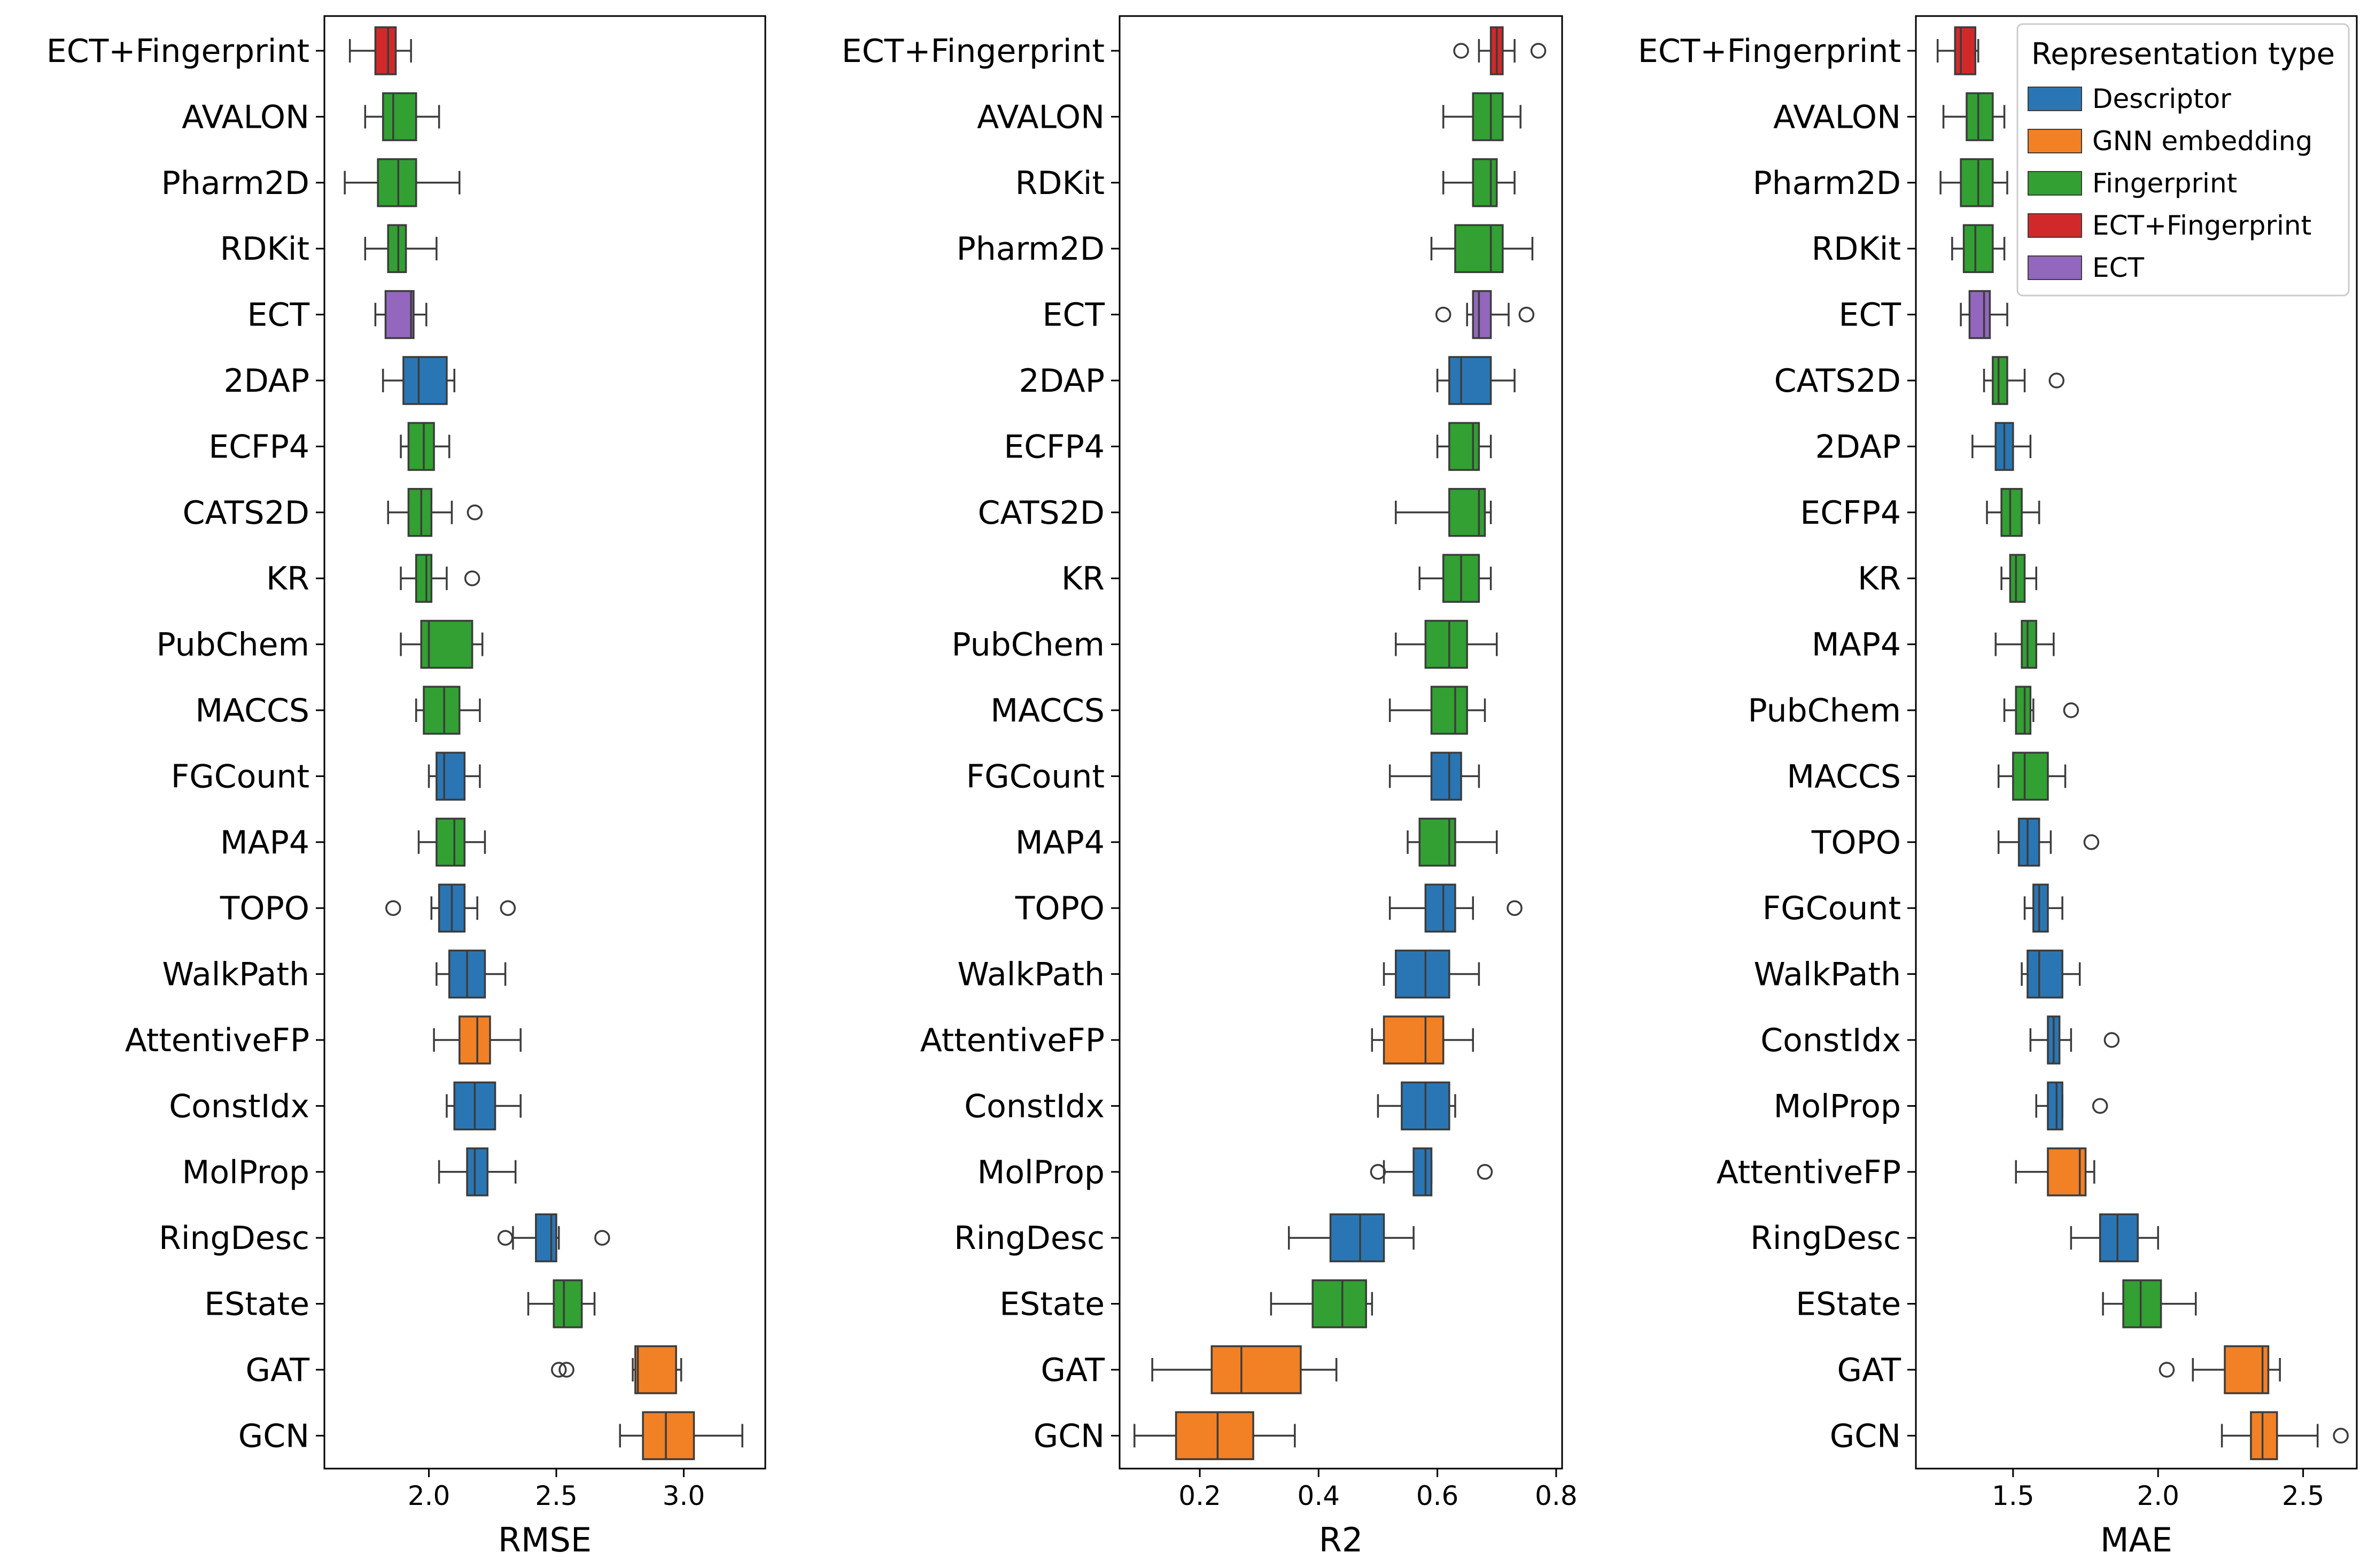 The image size is (2368, 1568). Describe the element at coordinates (311, 117) in the screenshot. I see `box-avalon: AVALON` at that location.